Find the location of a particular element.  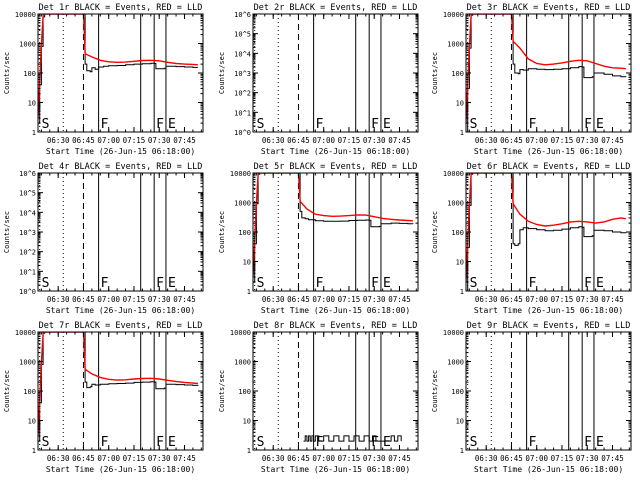

chart-title: Det 6r BLACK = Events, RED = LLD is located at coordinates (549, 167).